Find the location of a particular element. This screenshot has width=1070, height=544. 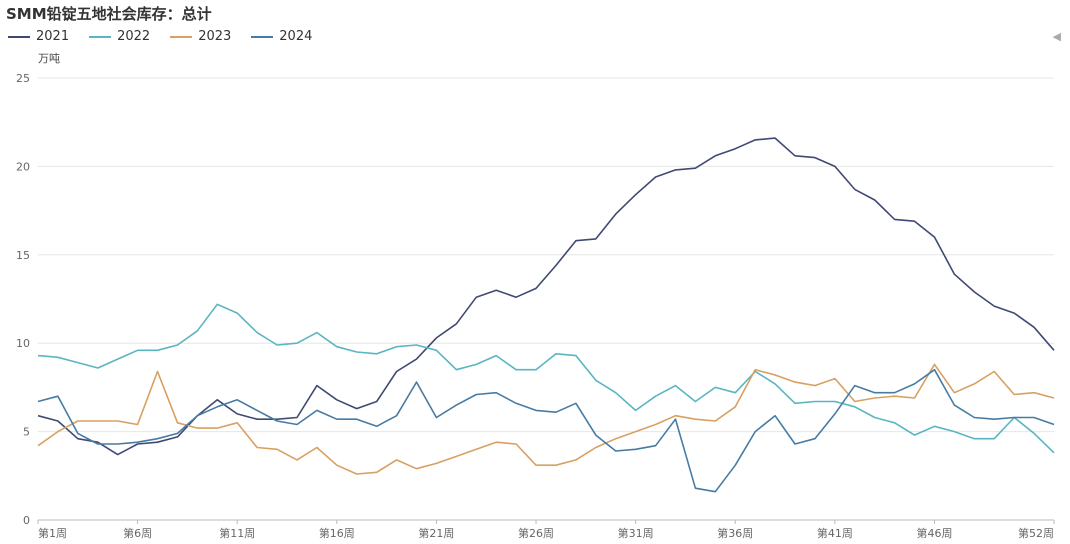

y-tick-label: 5 is located at coordinates (26, 432).